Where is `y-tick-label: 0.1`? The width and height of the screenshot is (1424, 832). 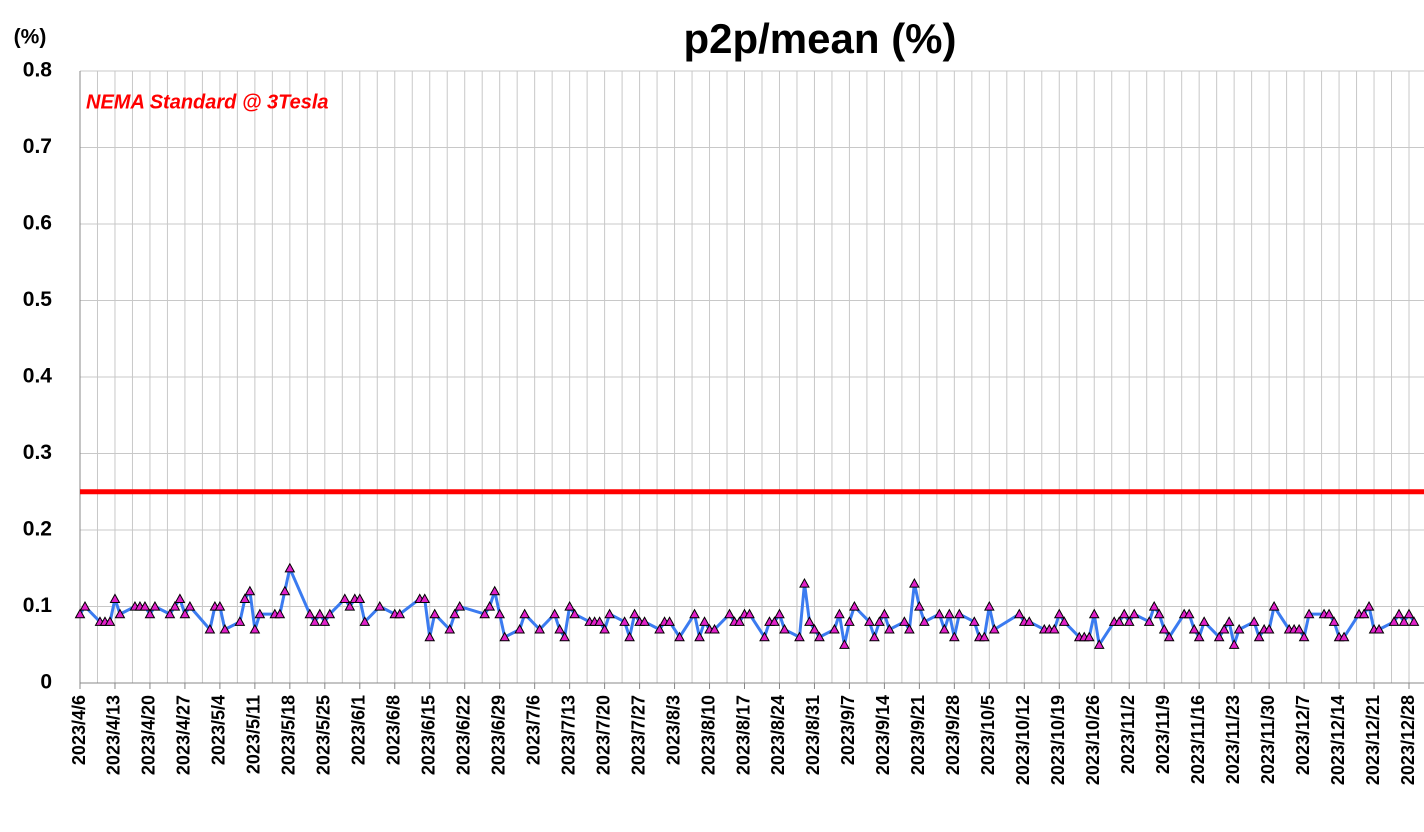 y-tick-label: 0.1 is located at coordinates (38, 605).